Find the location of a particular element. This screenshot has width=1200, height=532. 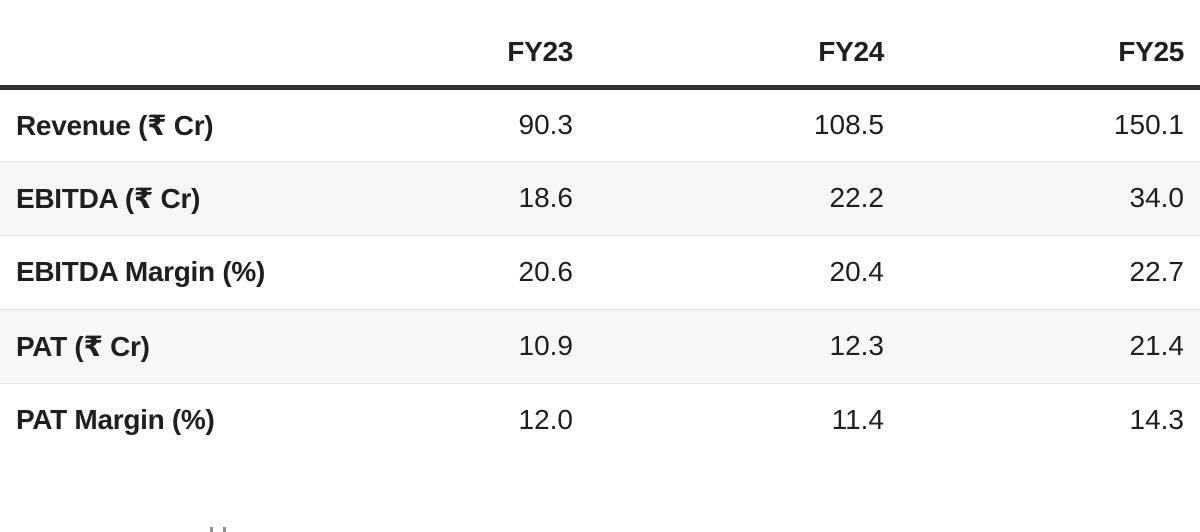

cell-value: 14.3 is located at coordinates (1050, 420).